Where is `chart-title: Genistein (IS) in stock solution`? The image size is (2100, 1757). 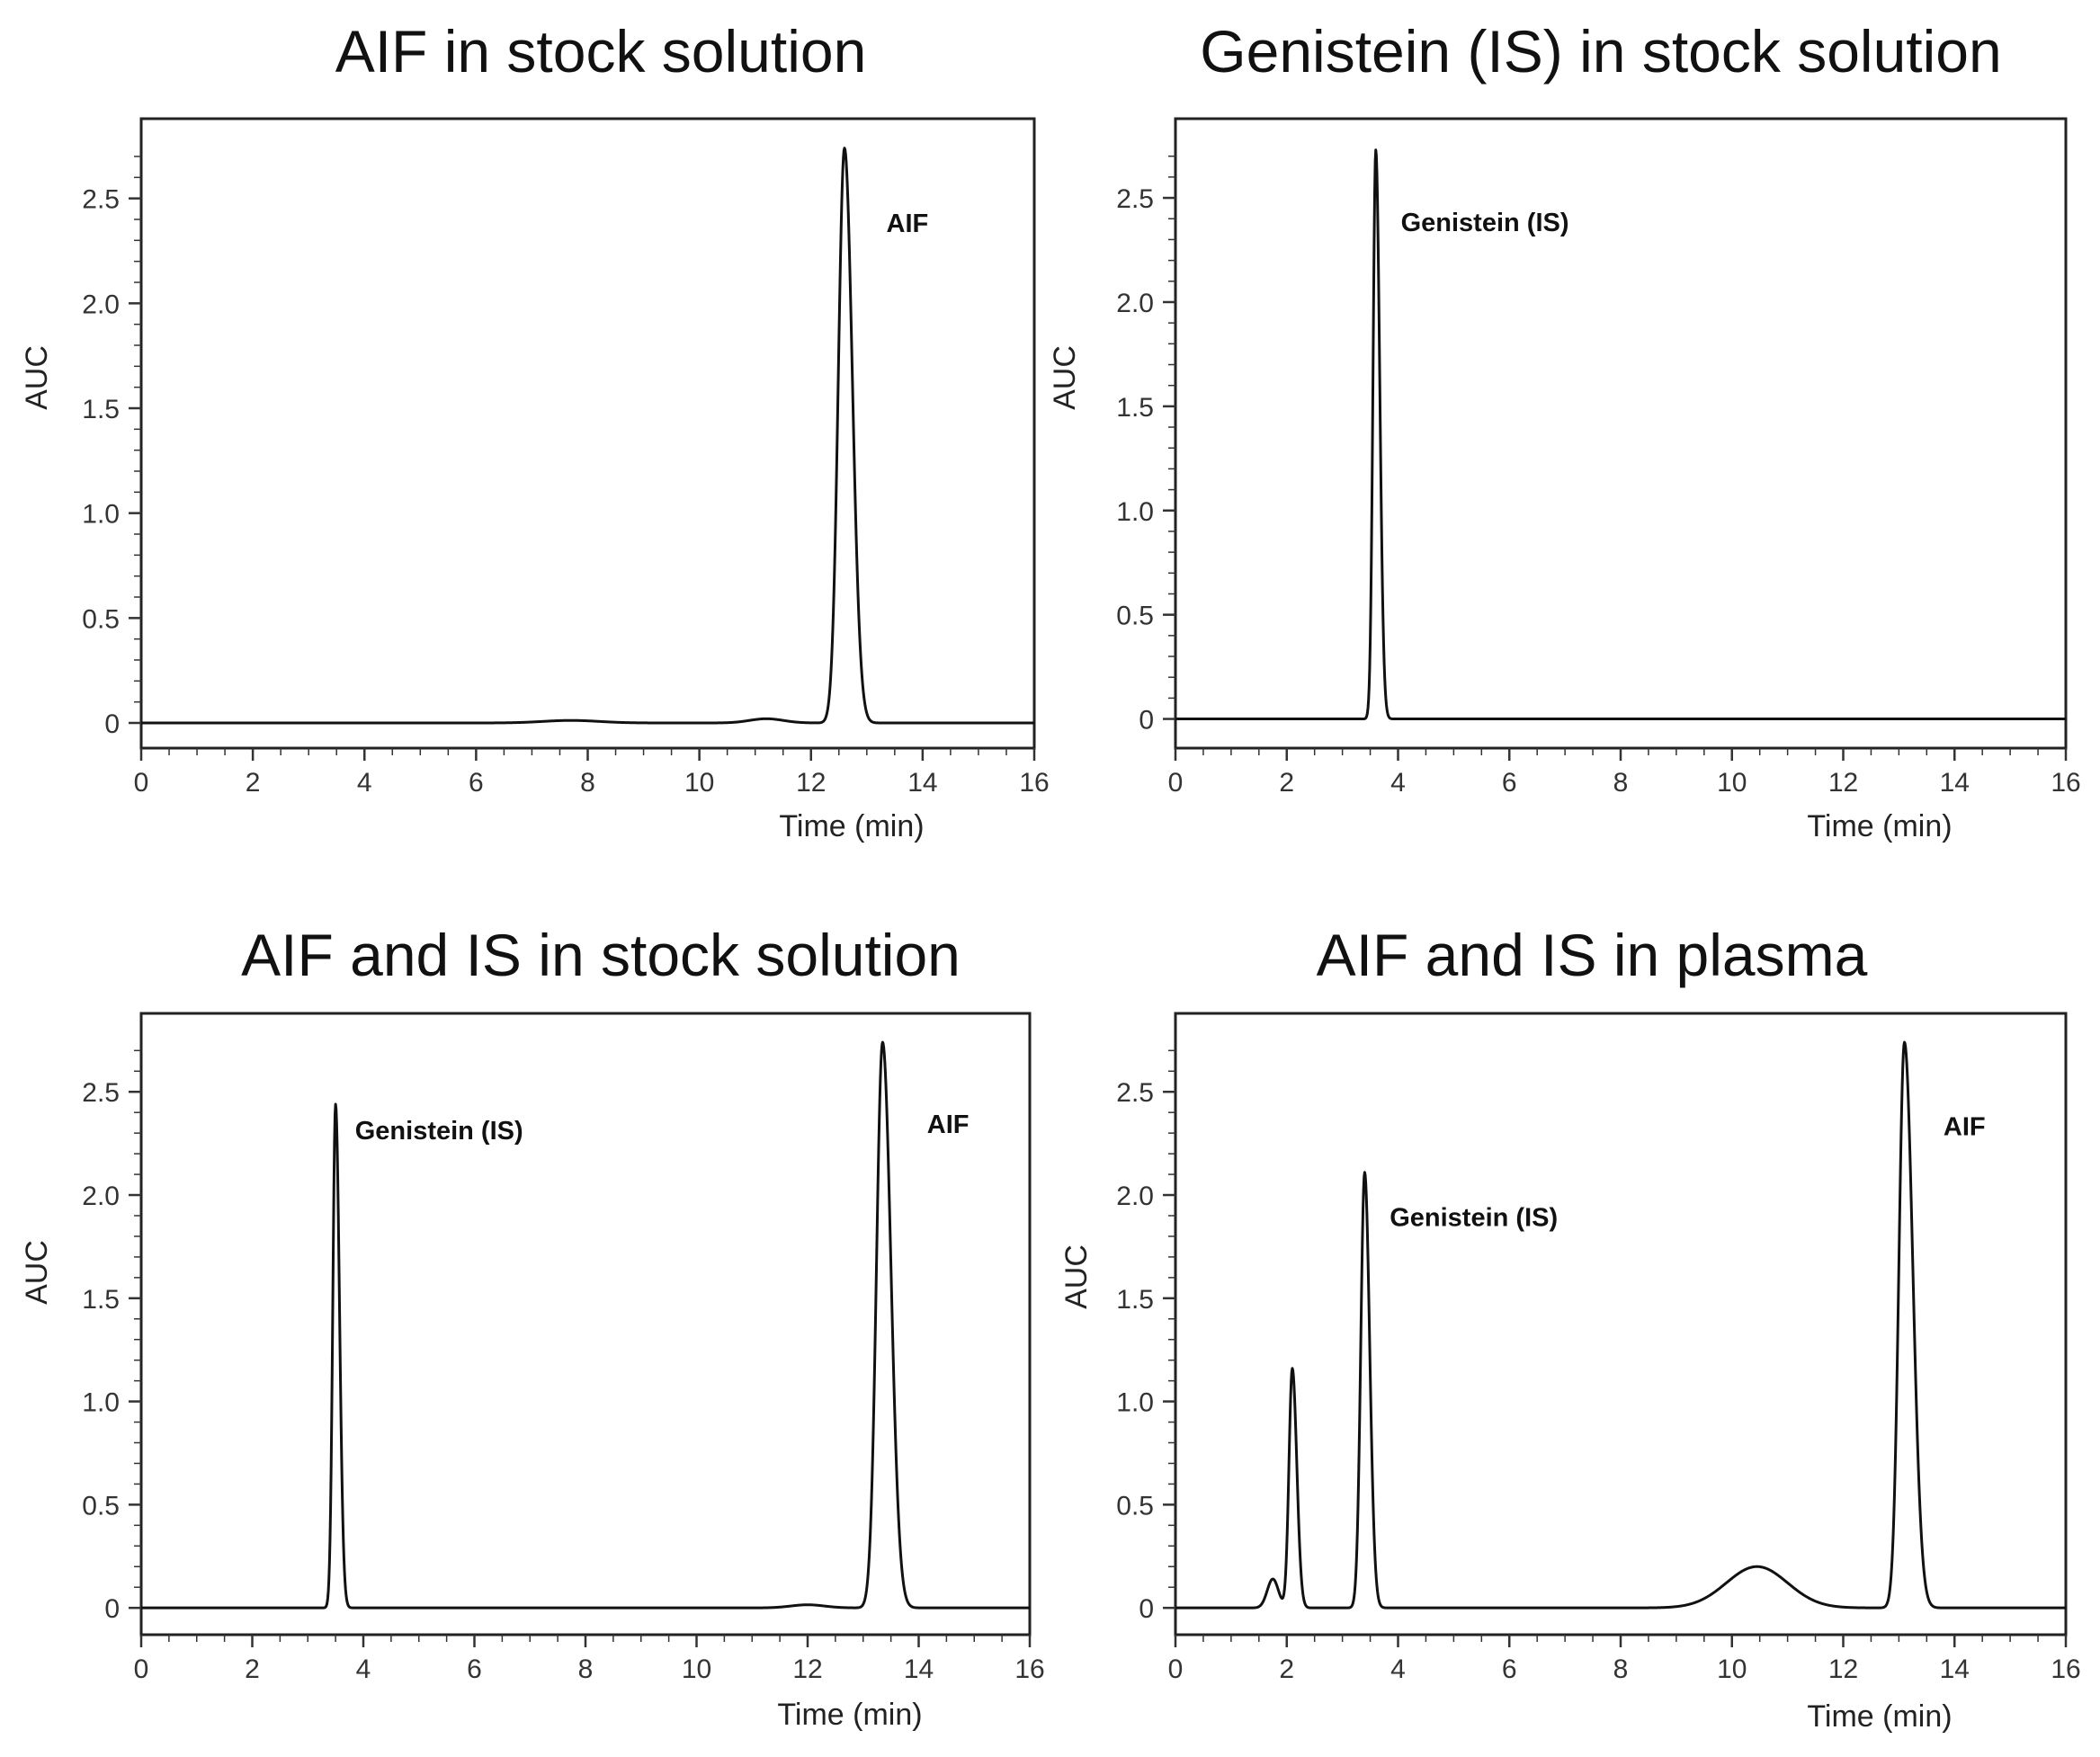 chart-title: Genistein (IS) in stock solution is located at coordinates (1600, 52).